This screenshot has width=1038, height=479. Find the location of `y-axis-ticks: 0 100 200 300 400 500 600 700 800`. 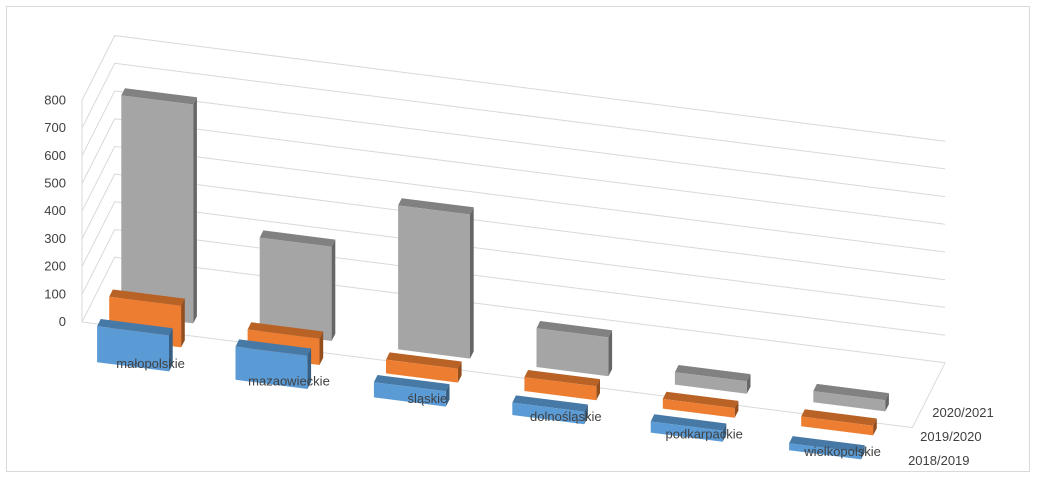

y-axis-ticks: 0 100 200 300 400 500 600 700 800 is located at coordinates (55, 210).